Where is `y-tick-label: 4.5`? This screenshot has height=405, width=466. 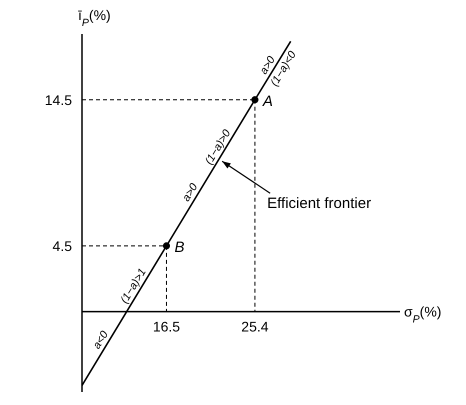 y-tick-label: 4.5 is located at coordinates (62, 246).